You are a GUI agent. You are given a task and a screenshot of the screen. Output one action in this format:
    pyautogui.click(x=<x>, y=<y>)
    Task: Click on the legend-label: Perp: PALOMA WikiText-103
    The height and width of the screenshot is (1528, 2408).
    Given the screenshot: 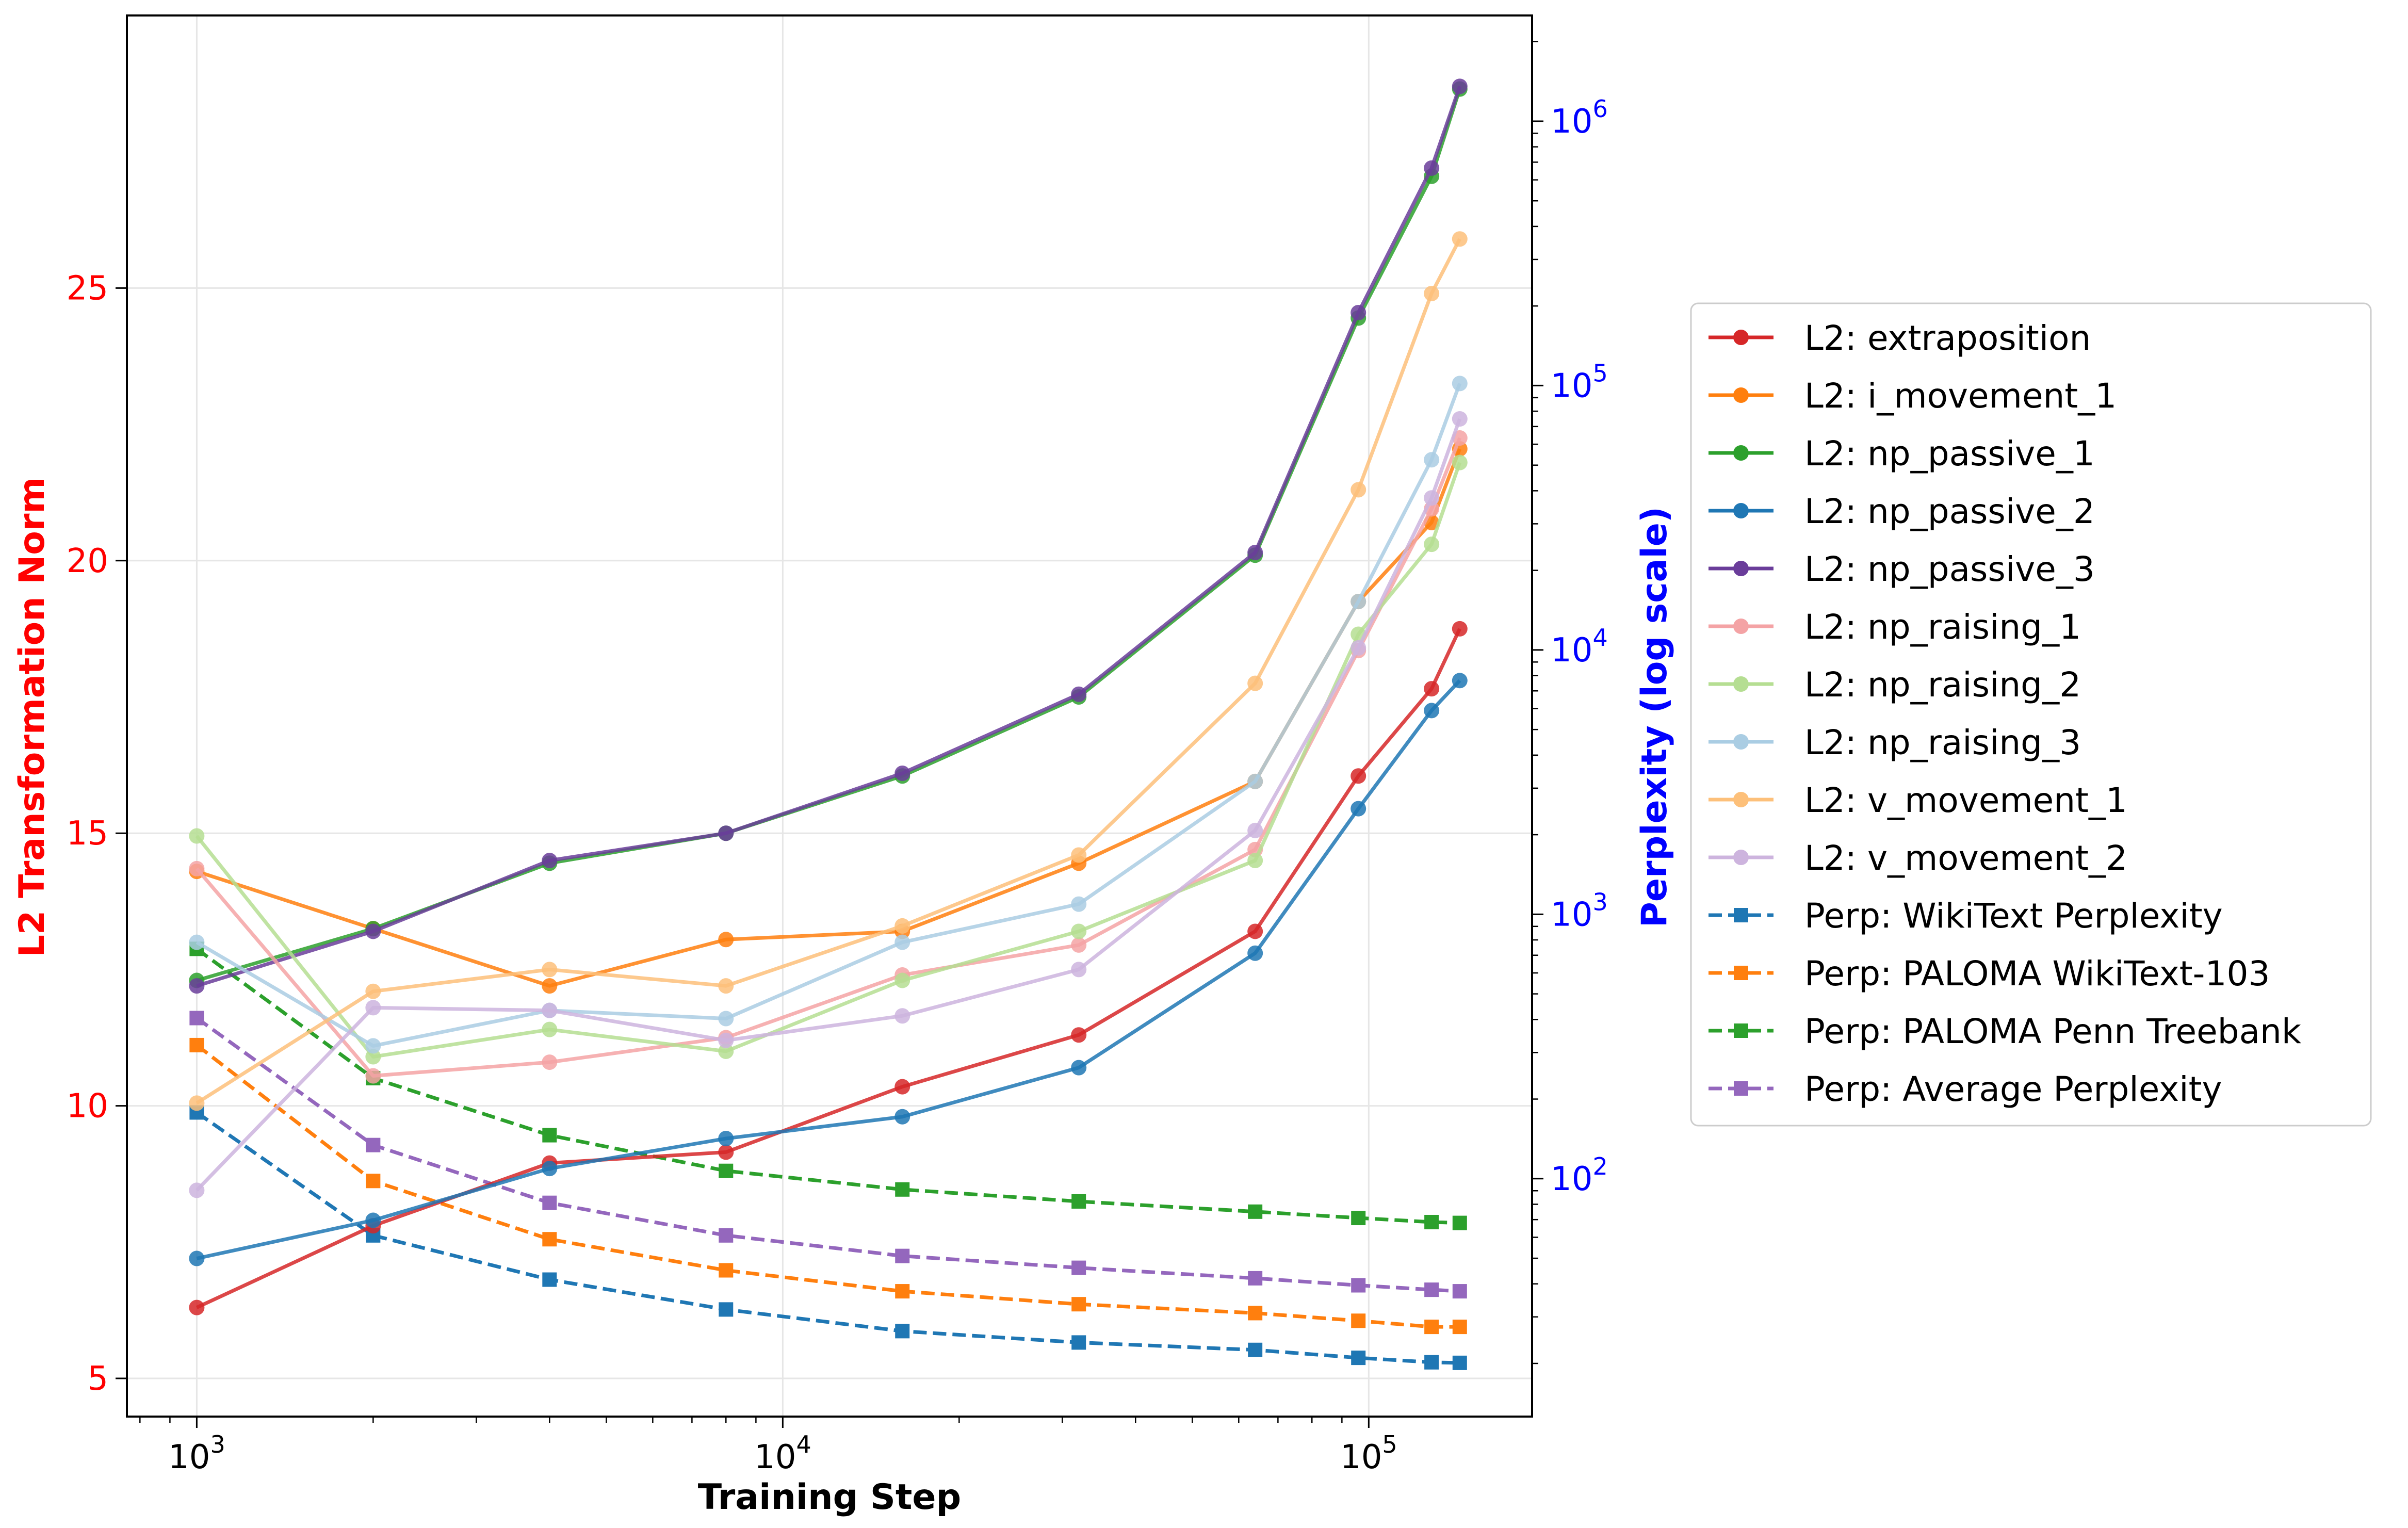 What is the action you would take?
    pyautogui.click(x=2037, y=974)
    